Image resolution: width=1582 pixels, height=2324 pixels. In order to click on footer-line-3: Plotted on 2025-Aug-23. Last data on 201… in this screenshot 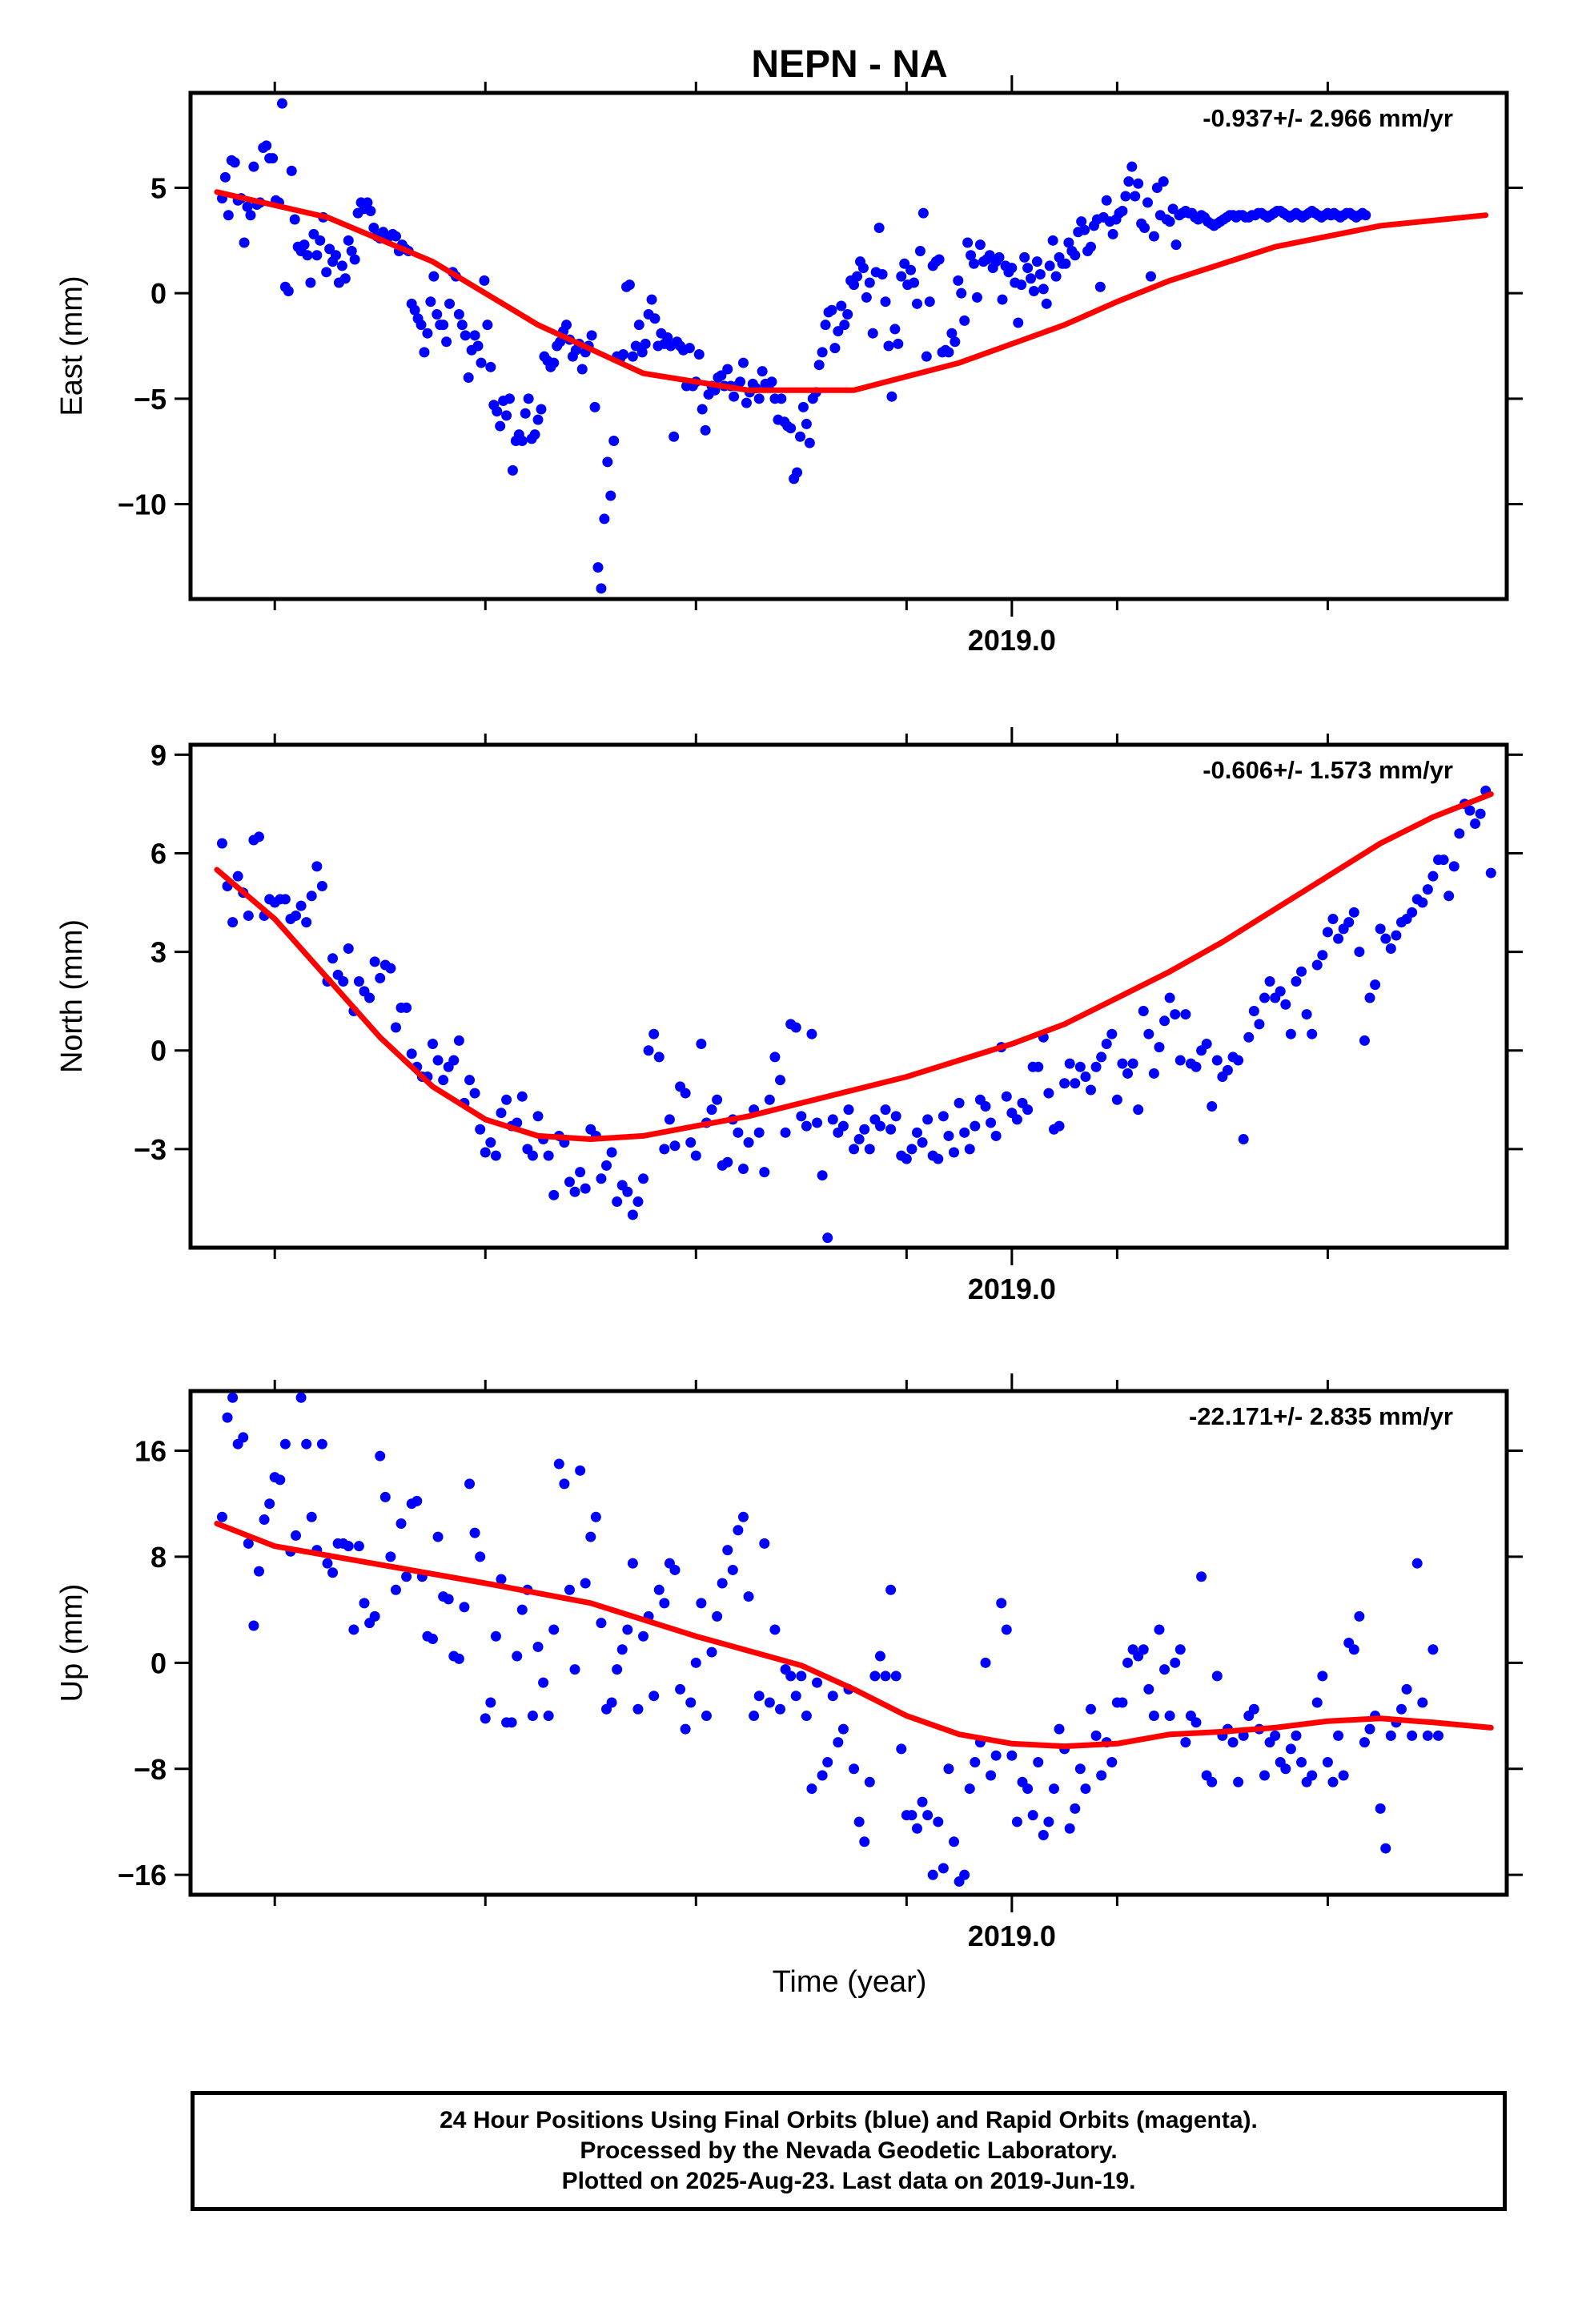, I will do `click(848, 2181)`.